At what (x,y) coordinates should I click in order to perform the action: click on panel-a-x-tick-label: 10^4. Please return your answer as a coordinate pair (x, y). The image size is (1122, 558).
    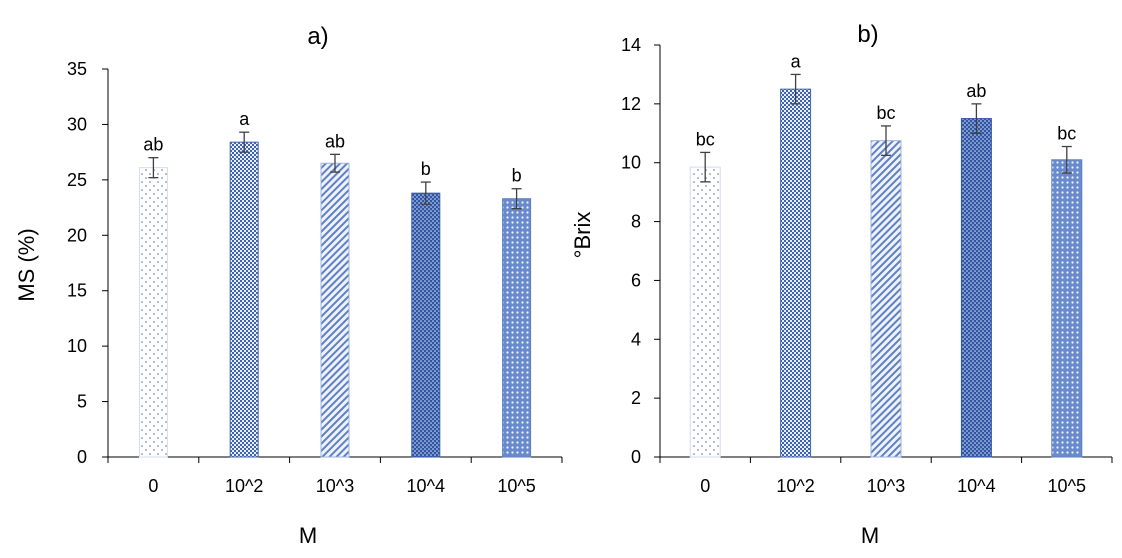
    Looking at the image, I should click on (426, 486).